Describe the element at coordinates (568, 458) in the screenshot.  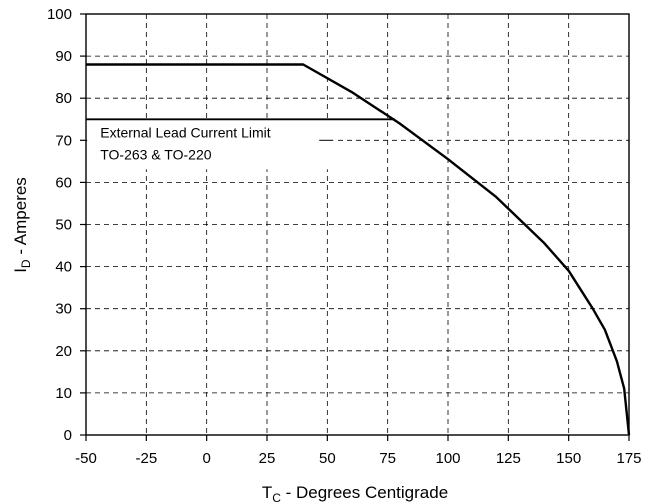
I see `x-tick-label: 150` at that location.